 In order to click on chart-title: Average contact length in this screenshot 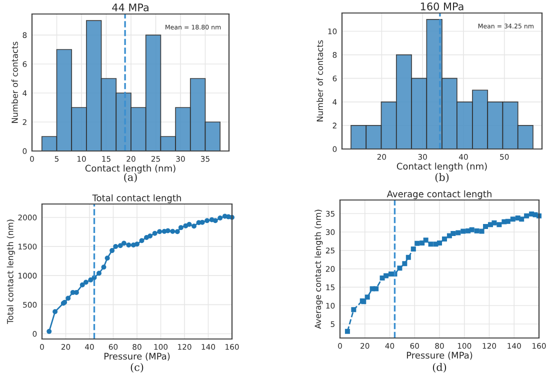, I will do `click(439, 195)`.